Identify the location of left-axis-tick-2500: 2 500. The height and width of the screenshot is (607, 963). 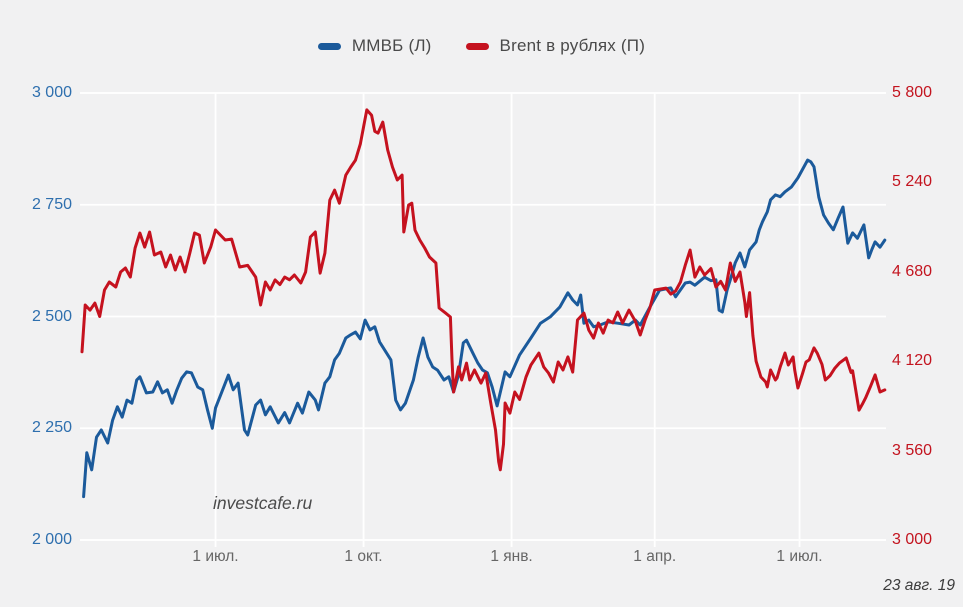
(51, 316).